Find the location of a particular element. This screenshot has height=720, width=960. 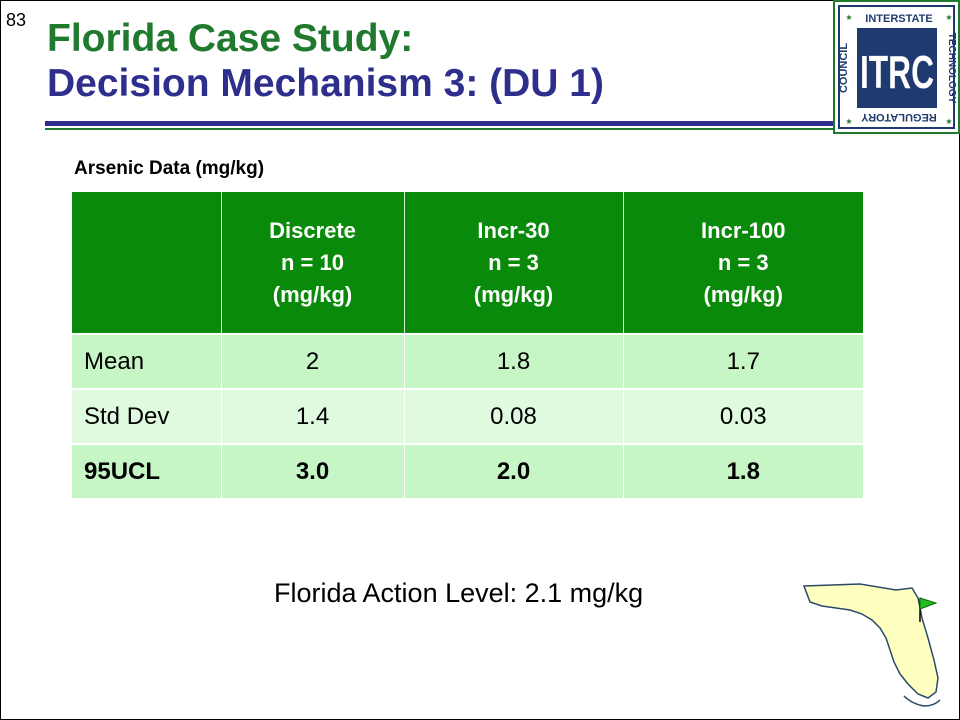

column-header-line: Discrete is located at coordinates (312, 230).